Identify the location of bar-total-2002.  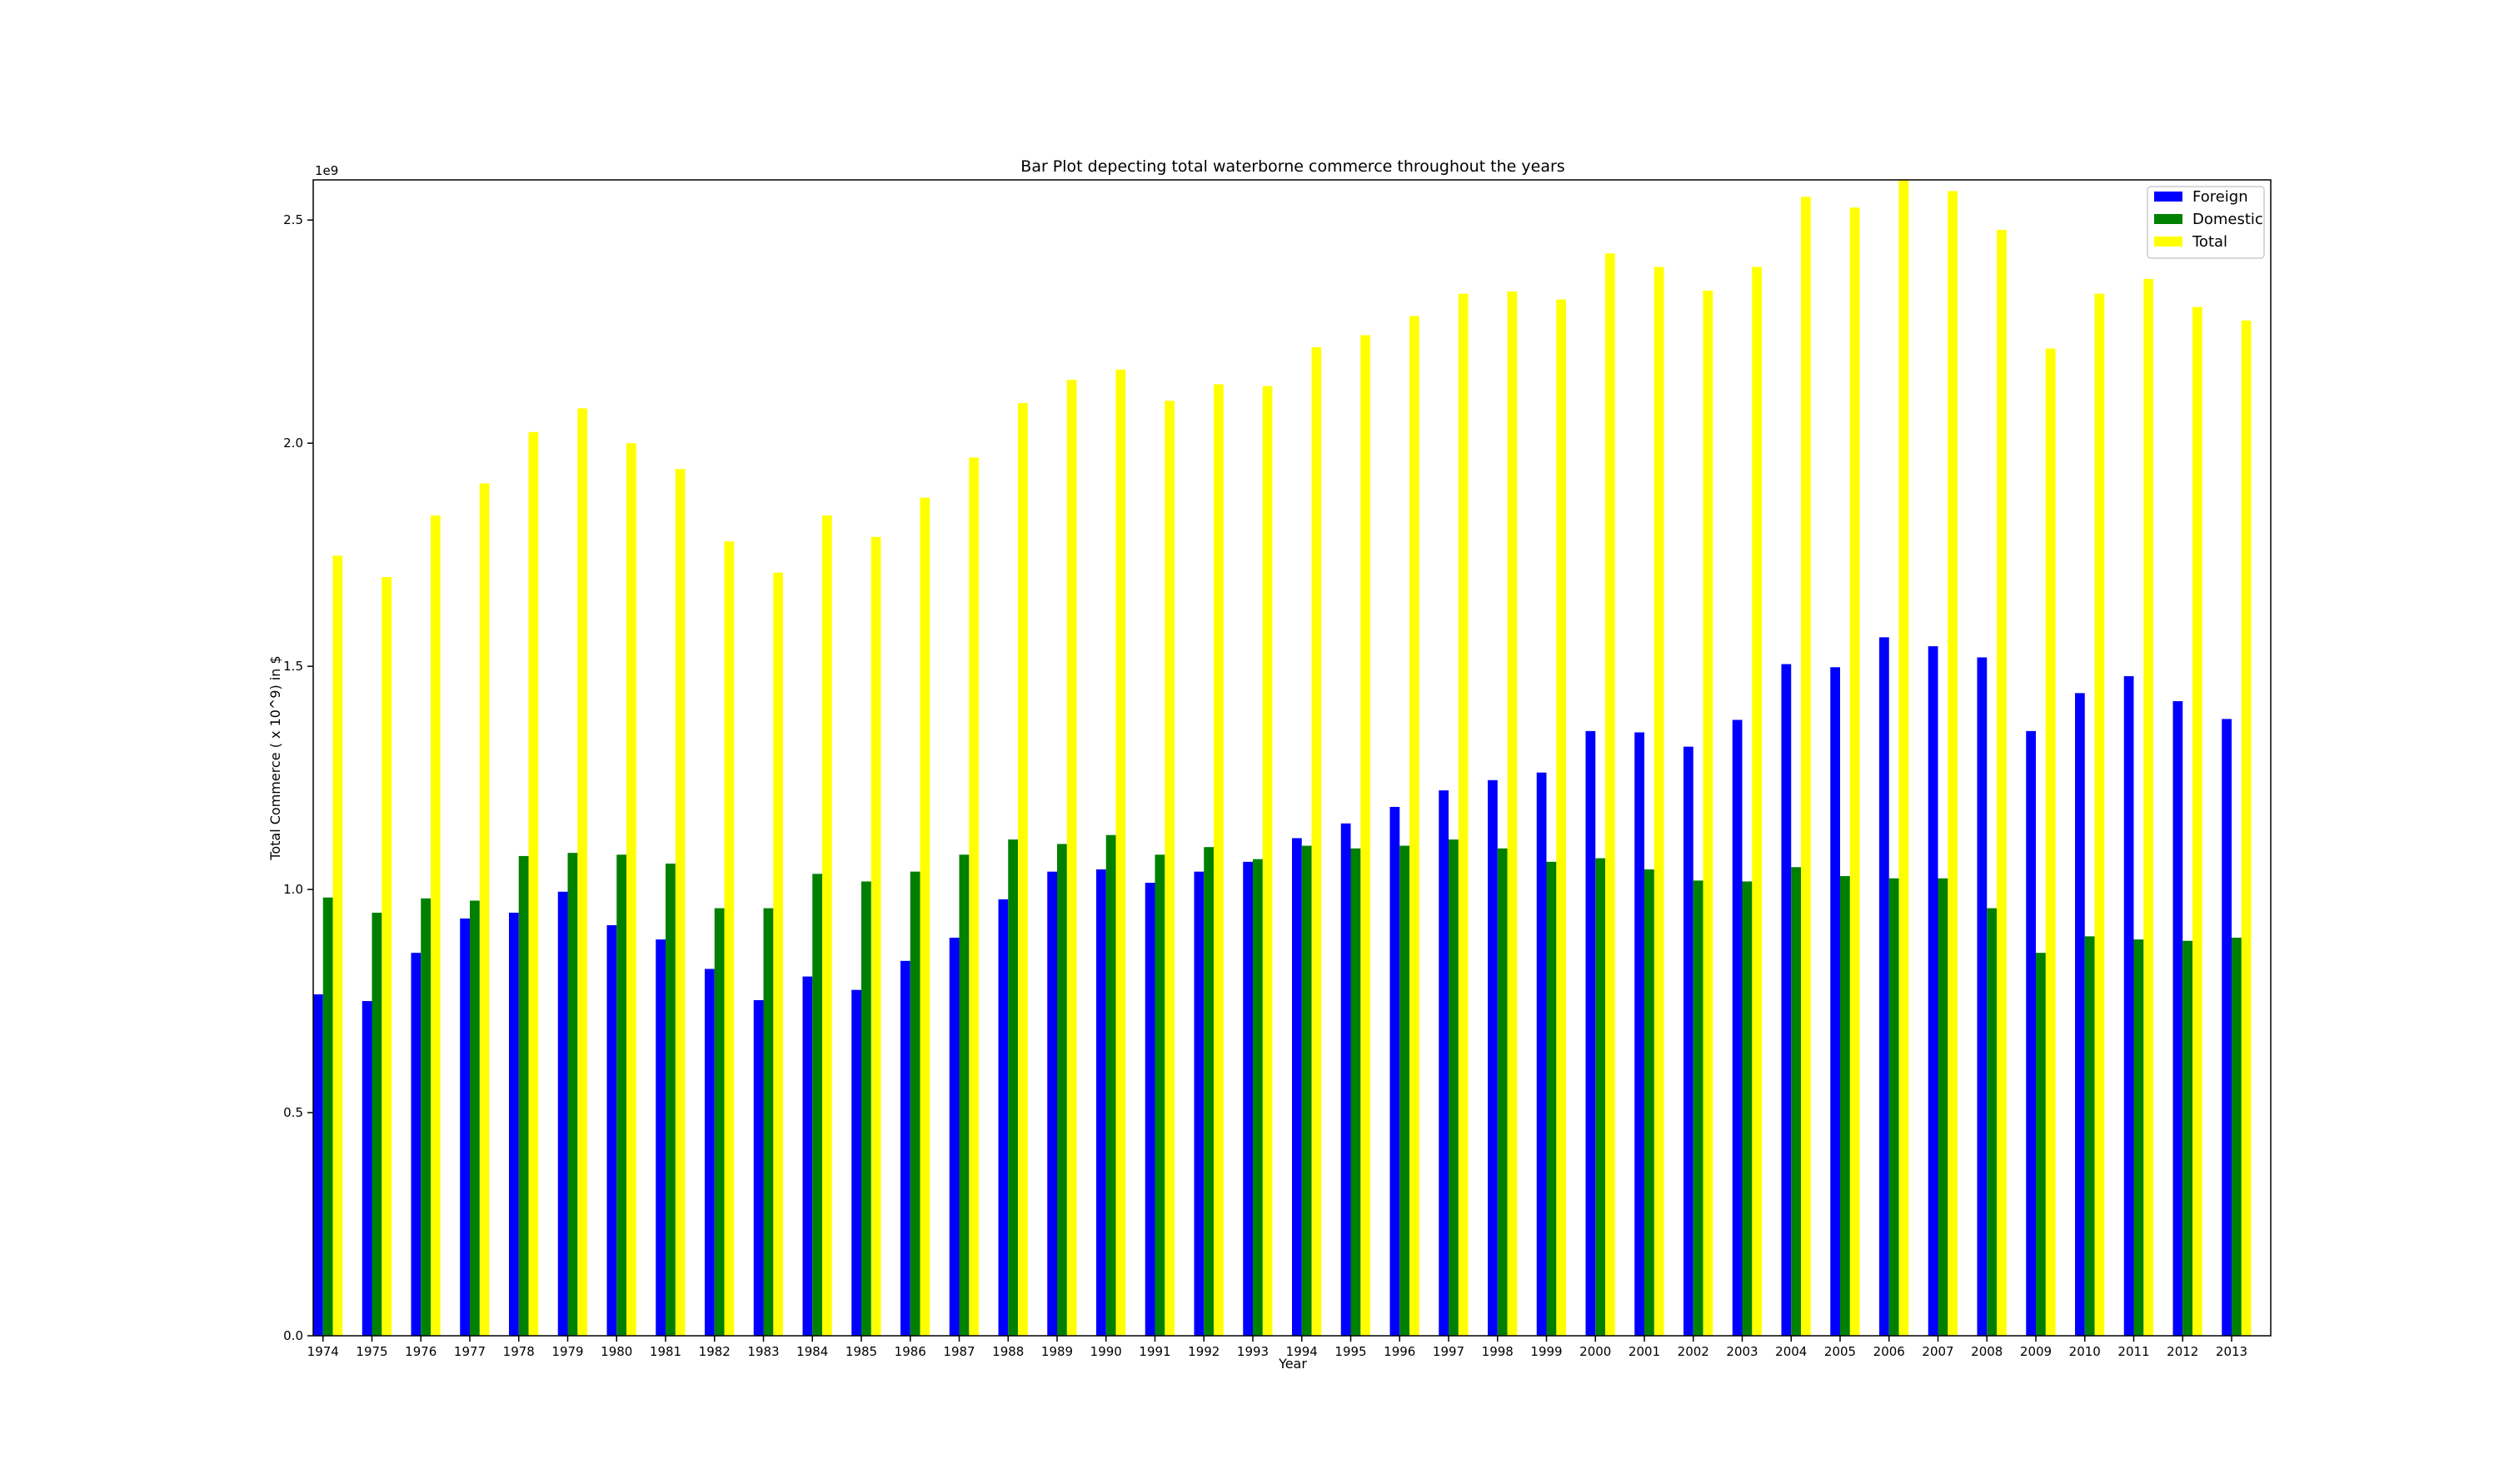
(1708, 813).